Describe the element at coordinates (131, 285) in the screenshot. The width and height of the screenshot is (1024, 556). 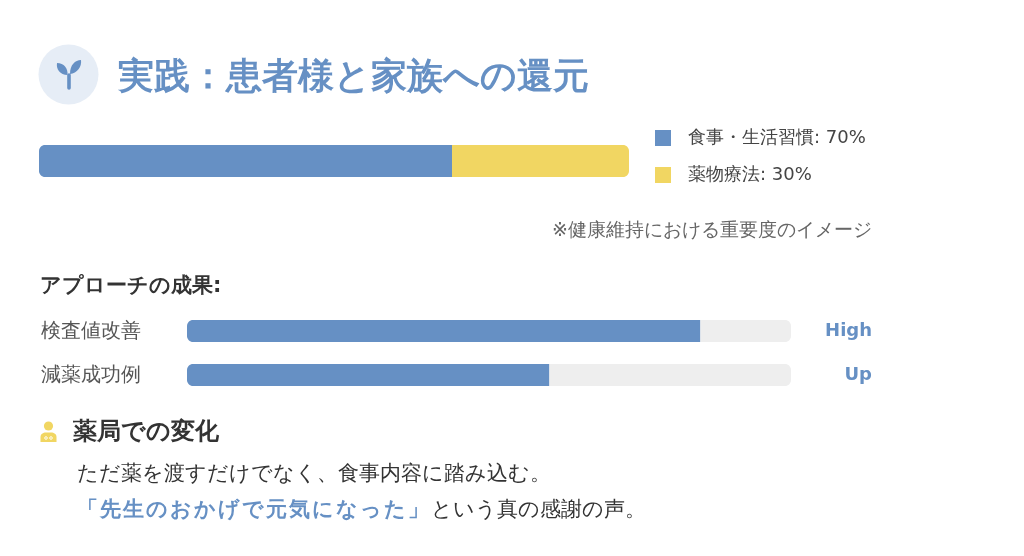
I see `chart-title: アプローチの成果:` at that location.